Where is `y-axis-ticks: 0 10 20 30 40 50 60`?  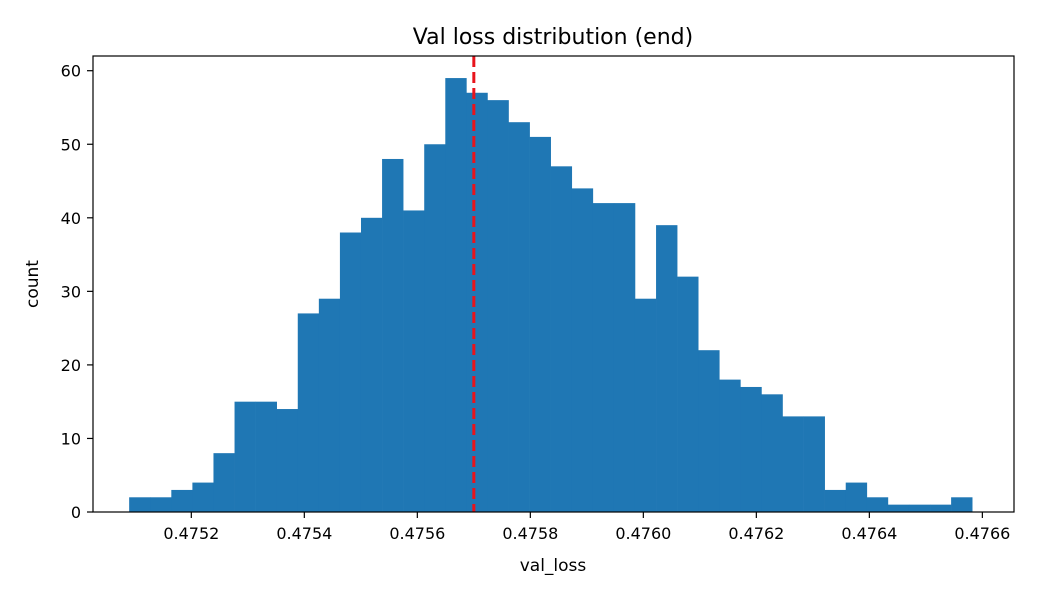 y-axis-ticks: 0 10 20 30 40 50 60 is located at coordinates (77, 292).